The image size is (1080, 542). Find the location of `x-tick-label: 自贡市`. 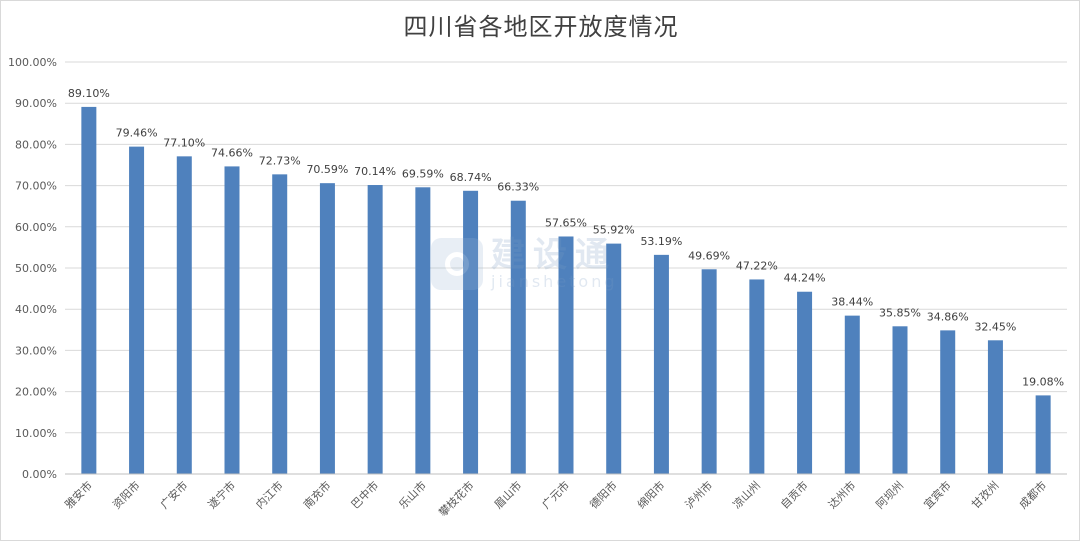

x-tick-label: 自贡市 is located at coordinates (793, 494).